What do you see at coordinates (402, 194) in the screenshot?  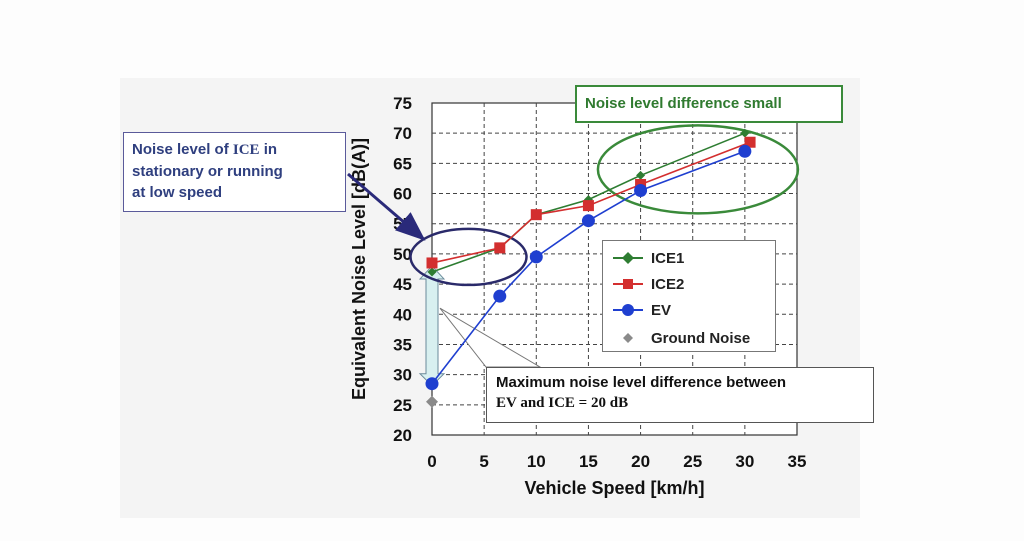 I see `y-tick-label: 60` at bounding box center [402, 194].